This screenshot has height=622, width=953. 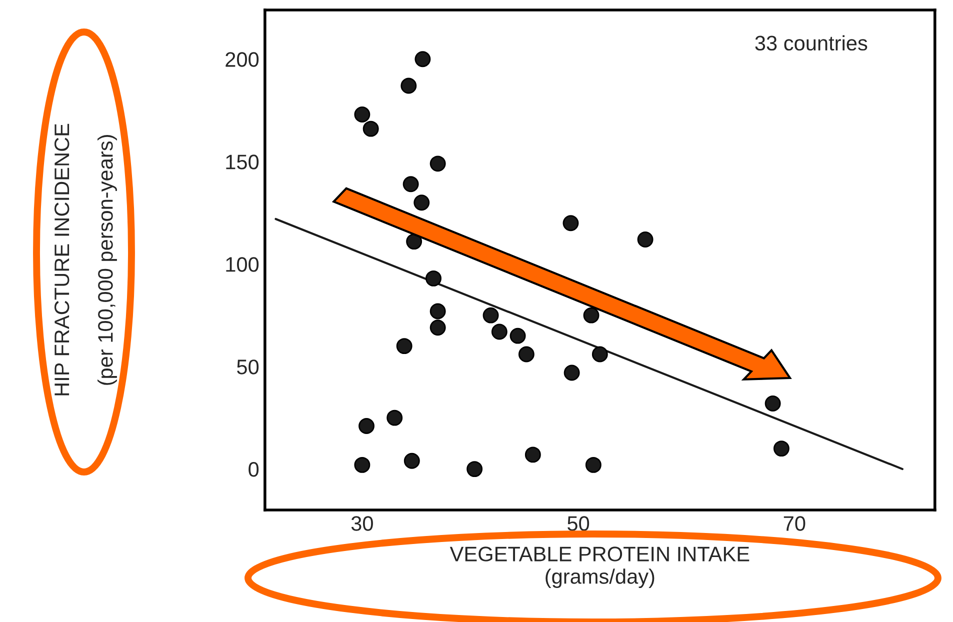 What do you see at coordinates (248, 367) in the screenshot?
I see `y-tick-label: 50` at bounding box center [248, 367].